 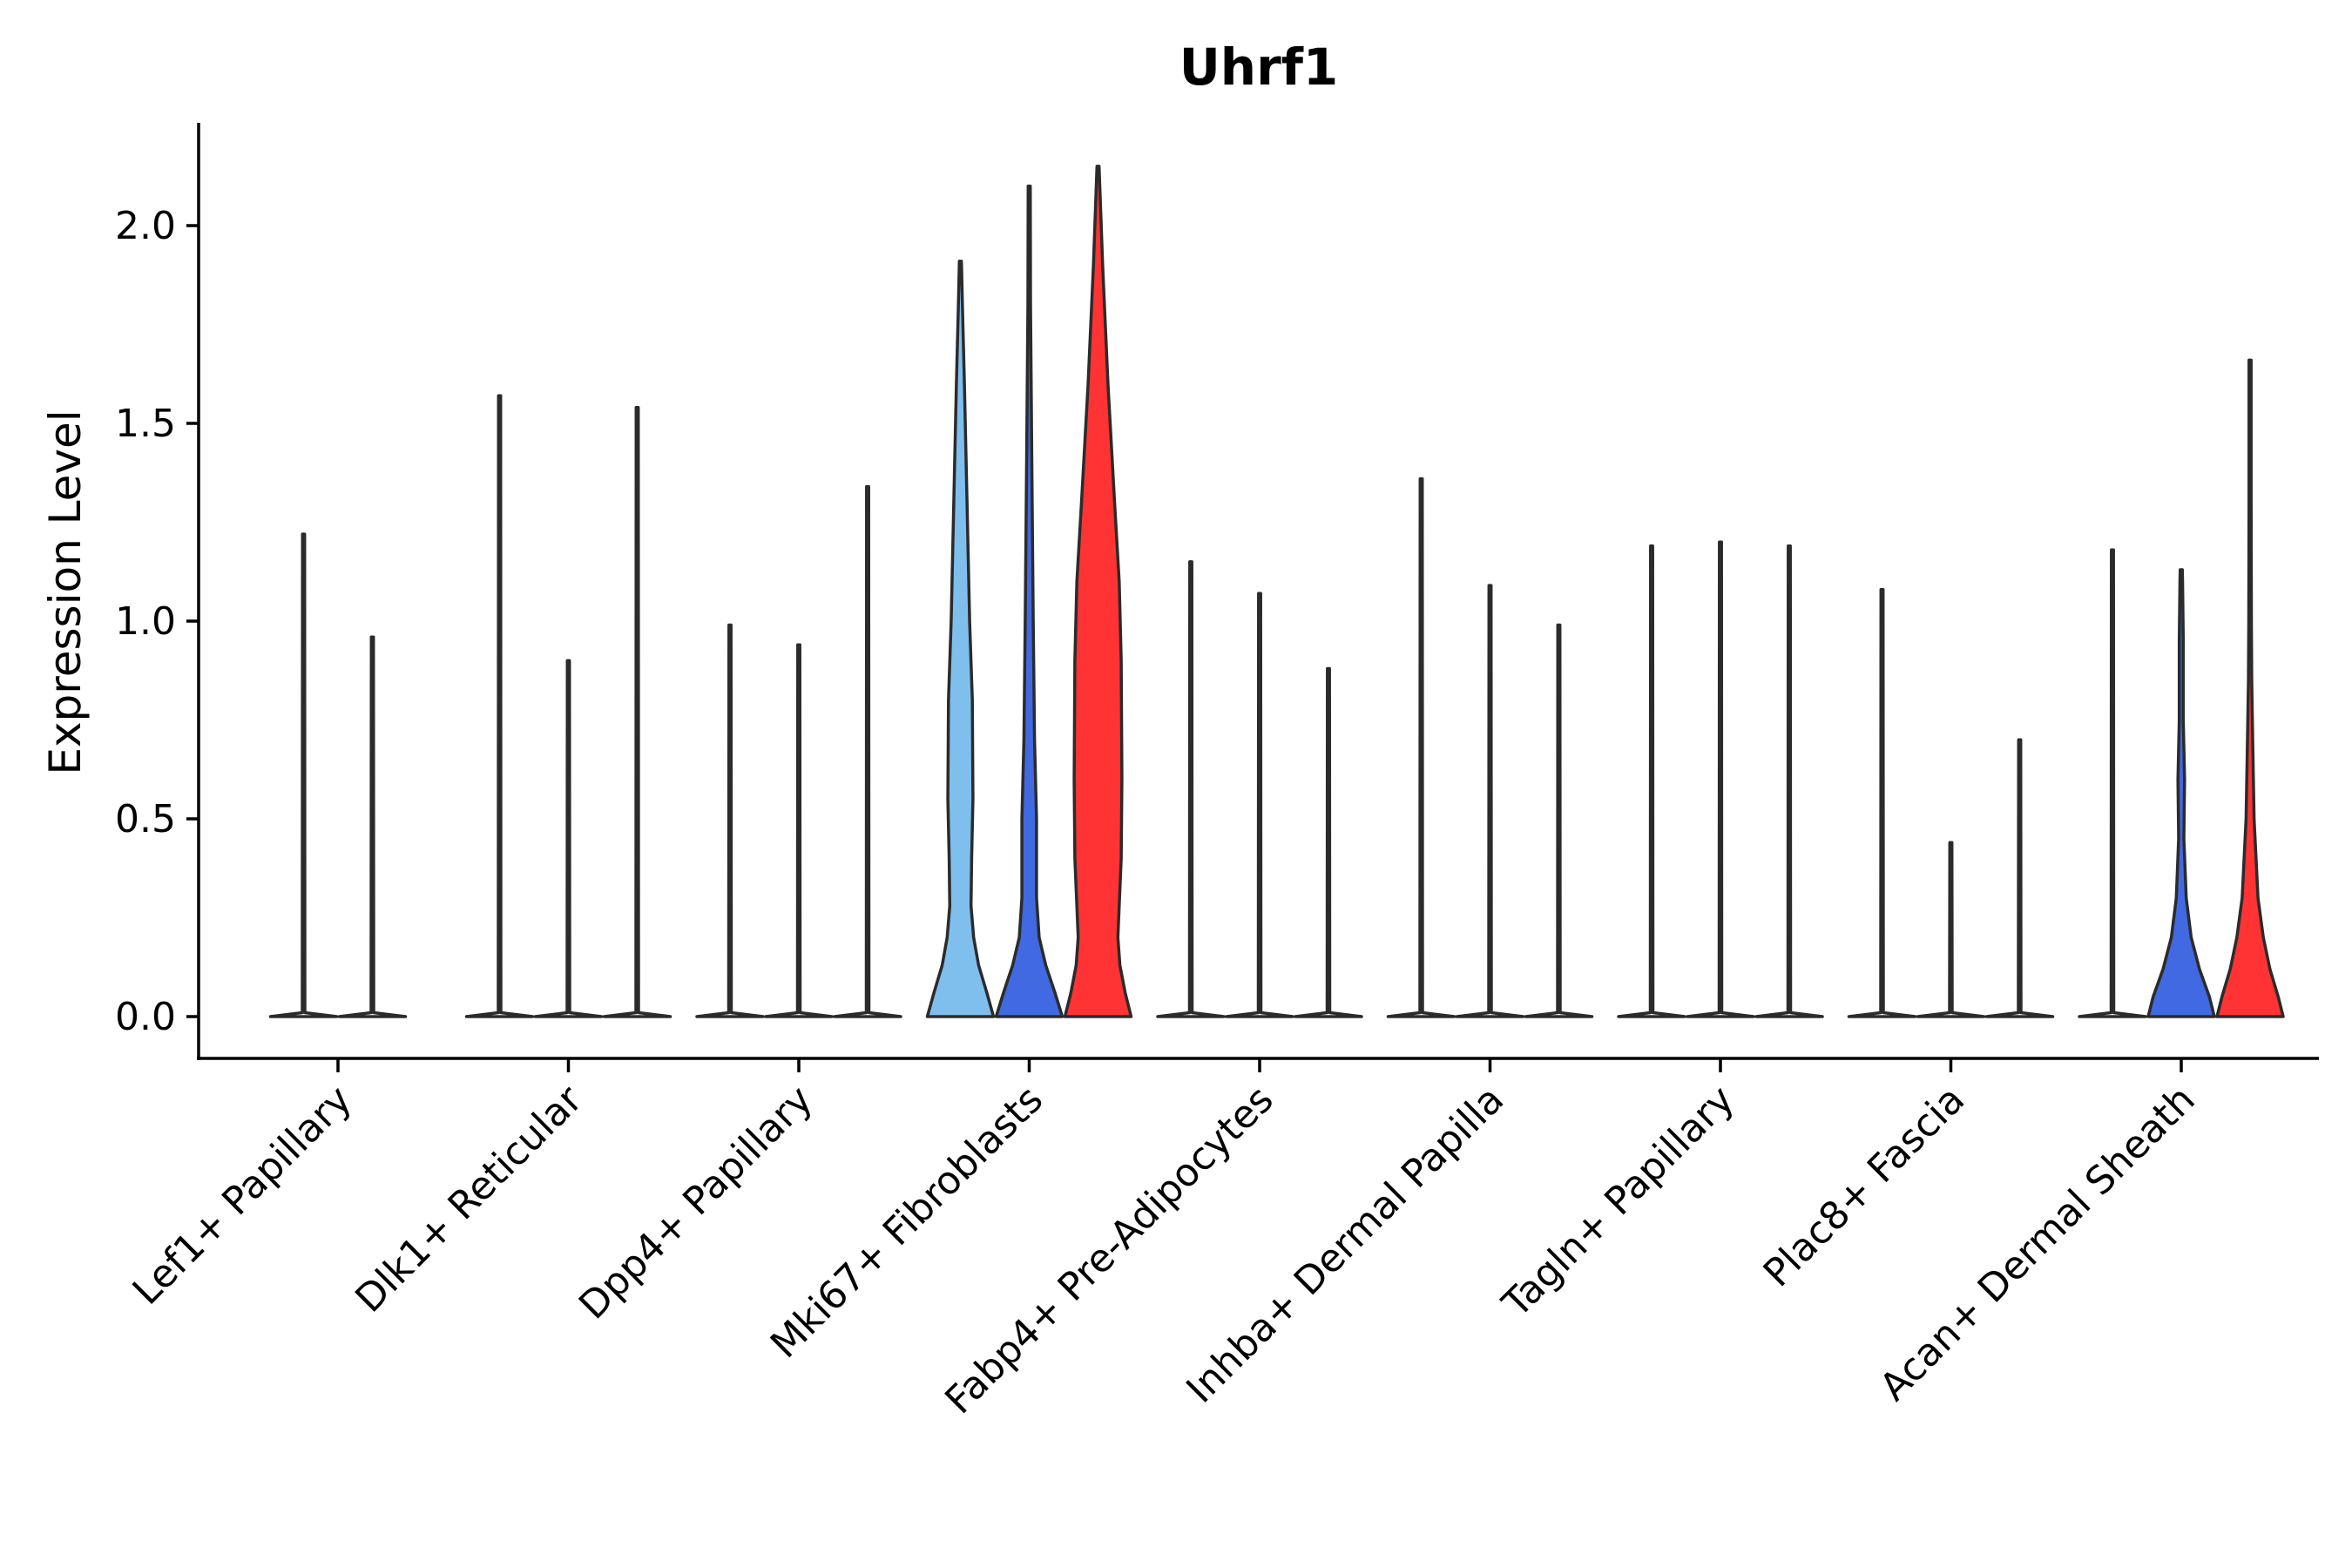 I want to click on y-axis-ticks: 0.0 0.5 1.0 1.5 2.0, so click(x=157, y=621).